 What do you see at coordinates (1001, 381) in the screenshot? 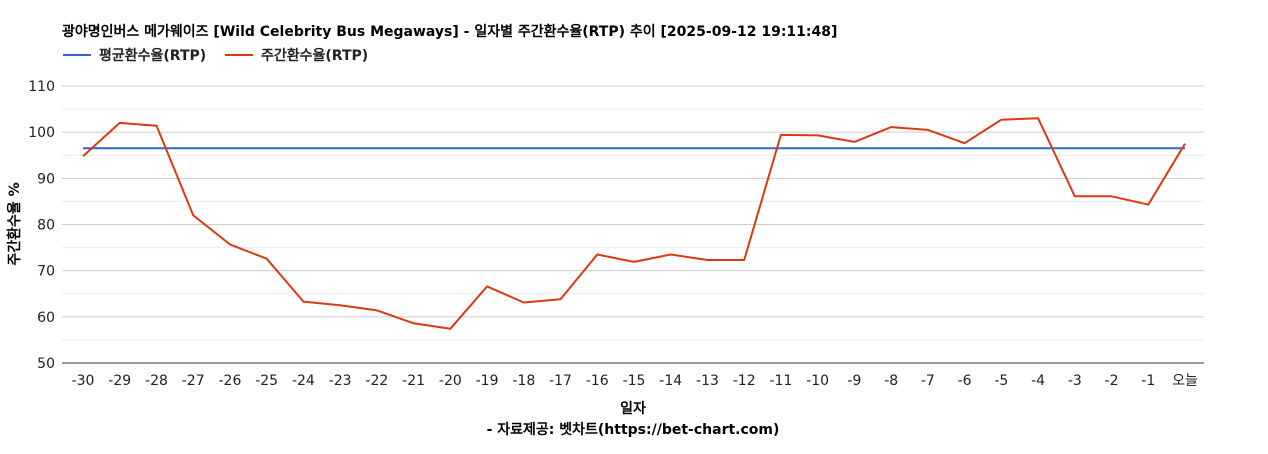
I see `x-tick-label: -5` at bounding box center [1001, 381].